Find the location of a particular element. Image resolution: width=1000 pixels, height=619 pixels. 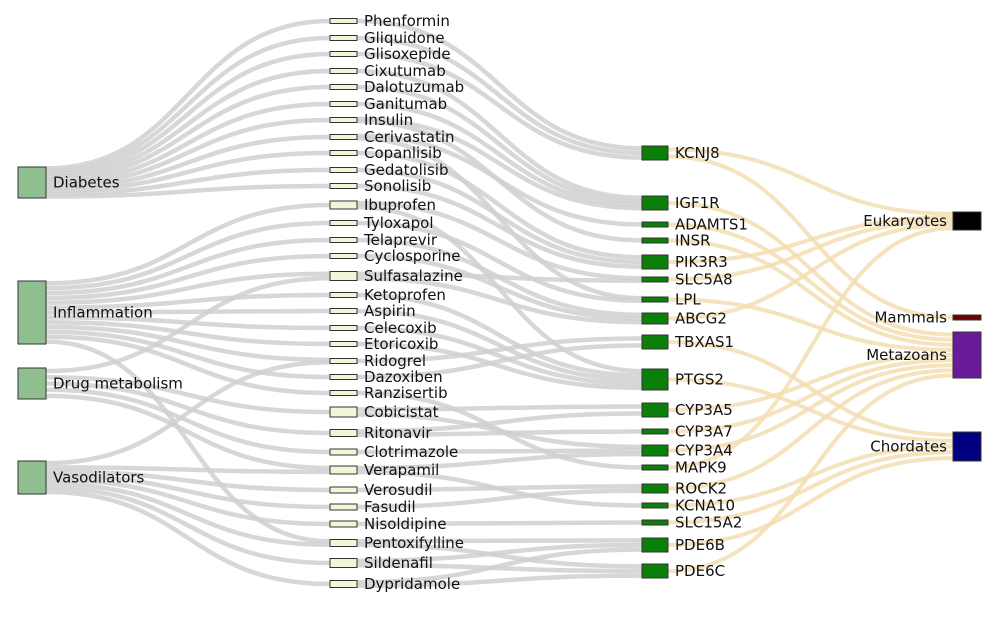

node-dazoxiben: Dazoxiben is located at coordinates (386, 377).